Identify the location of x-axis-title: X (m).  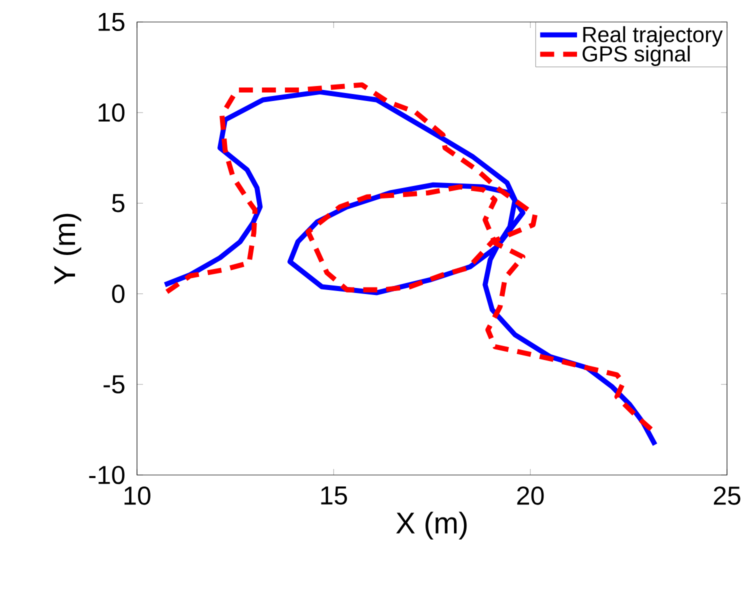
(431, 526).